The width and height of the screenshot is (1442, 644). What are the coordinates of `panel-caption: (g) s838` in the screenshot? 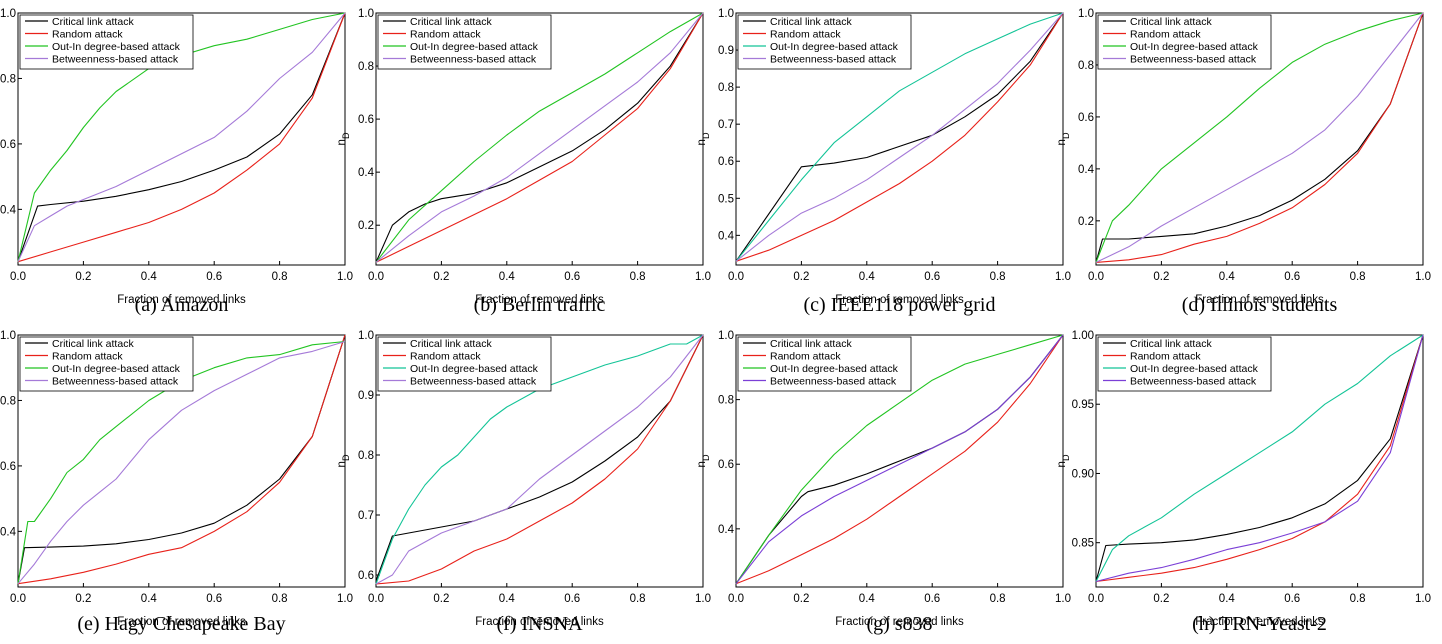 It's located at (899, 624).